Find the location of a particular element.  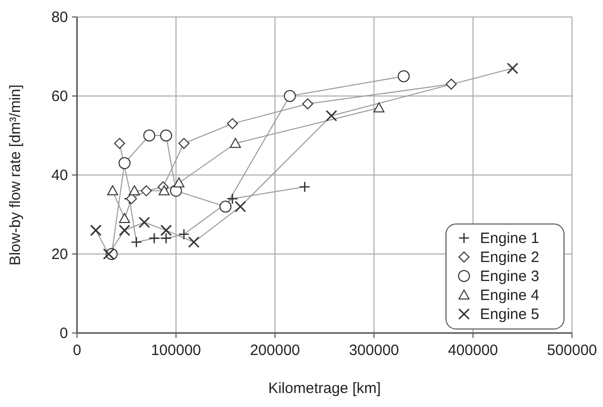

legend-label: Engine 1 is located at coordinates (510, 238).